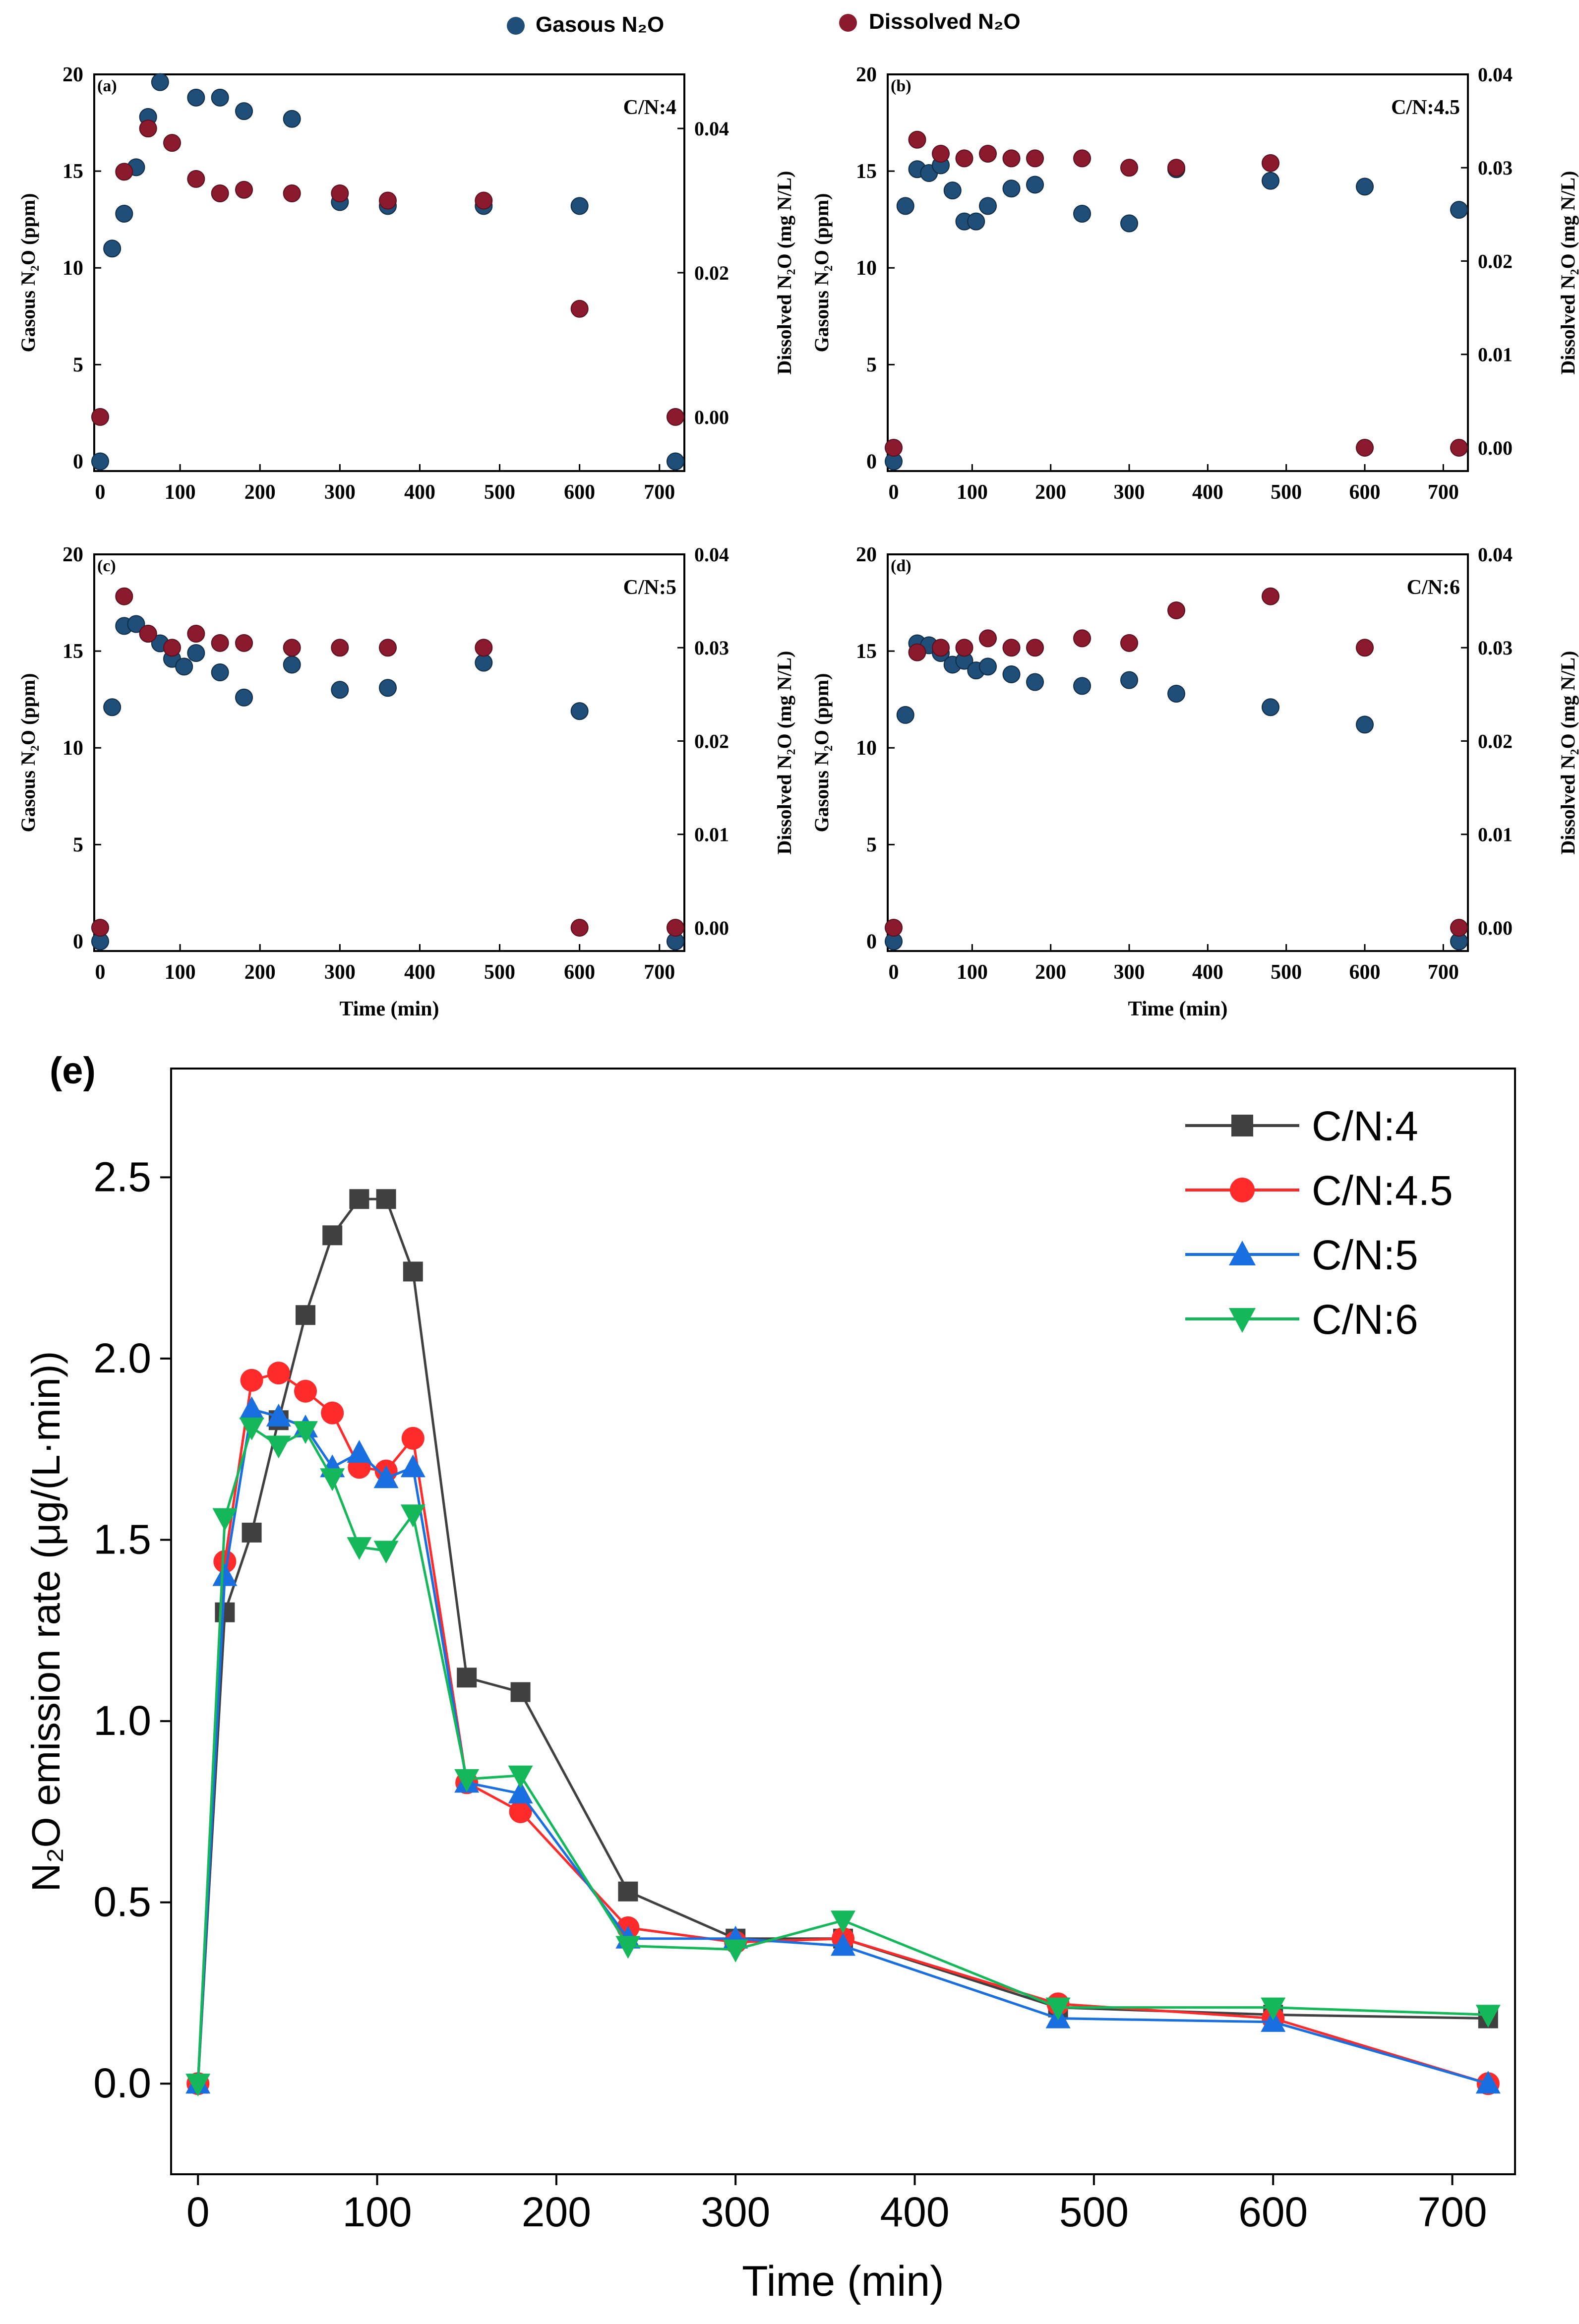 This screenshot has height=2324, width=1579. I want to click on y-left-tick-label: 20, so click(73, 554).